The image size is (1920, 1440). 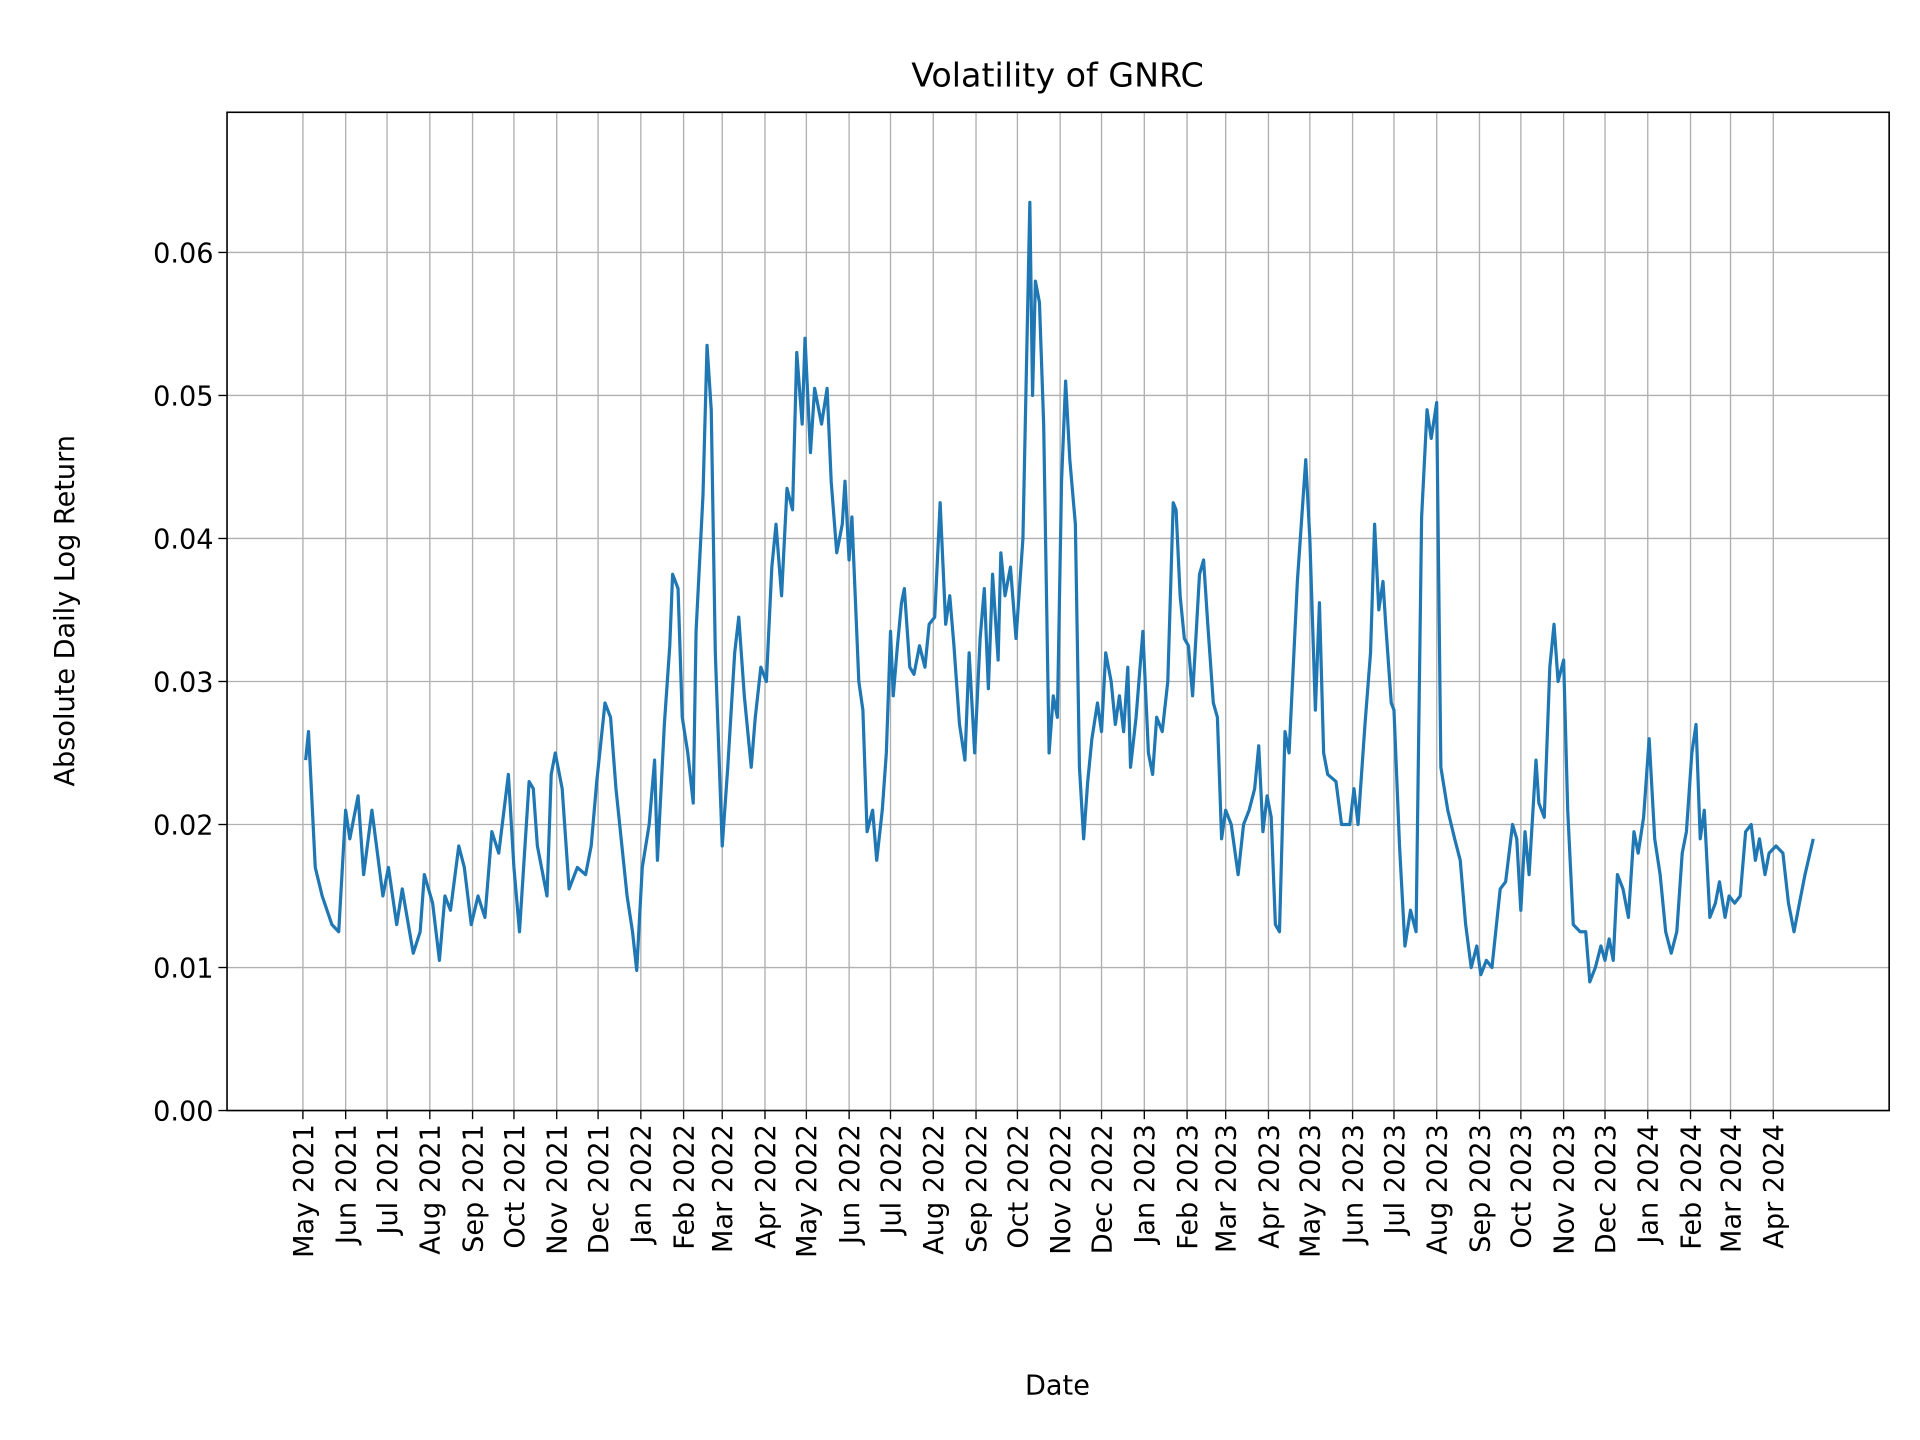 I want to click on x-tick-label: Jan 2024, so click(x=1649, y=1184).